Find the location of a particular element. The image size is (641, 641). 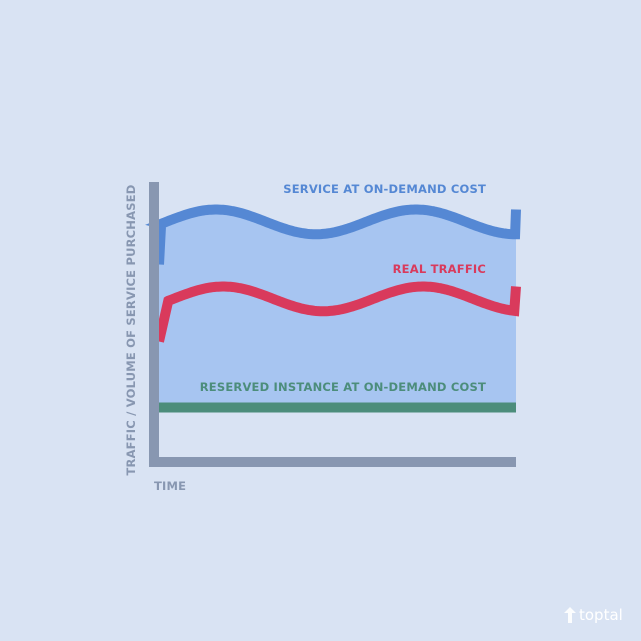

series-label-real-traffic: REAL TRAFFIC is located at coordinates (439, 269).